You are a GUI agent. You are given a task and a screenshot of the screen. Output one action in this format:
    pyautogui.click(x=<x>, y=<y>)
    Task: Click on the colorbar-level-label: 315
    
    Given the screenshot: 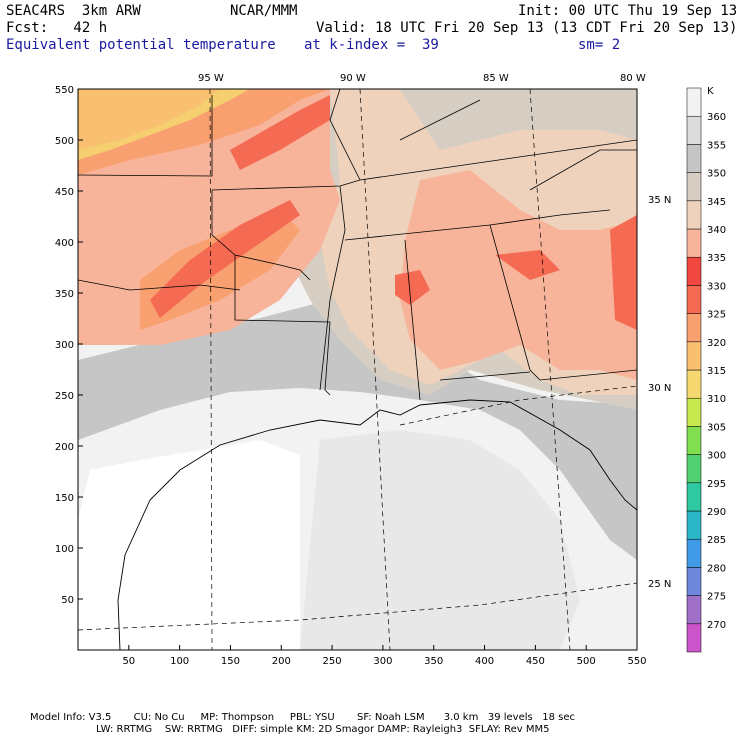 What is the action you would take?
    pyautogui.click(x=716, y=371)
    